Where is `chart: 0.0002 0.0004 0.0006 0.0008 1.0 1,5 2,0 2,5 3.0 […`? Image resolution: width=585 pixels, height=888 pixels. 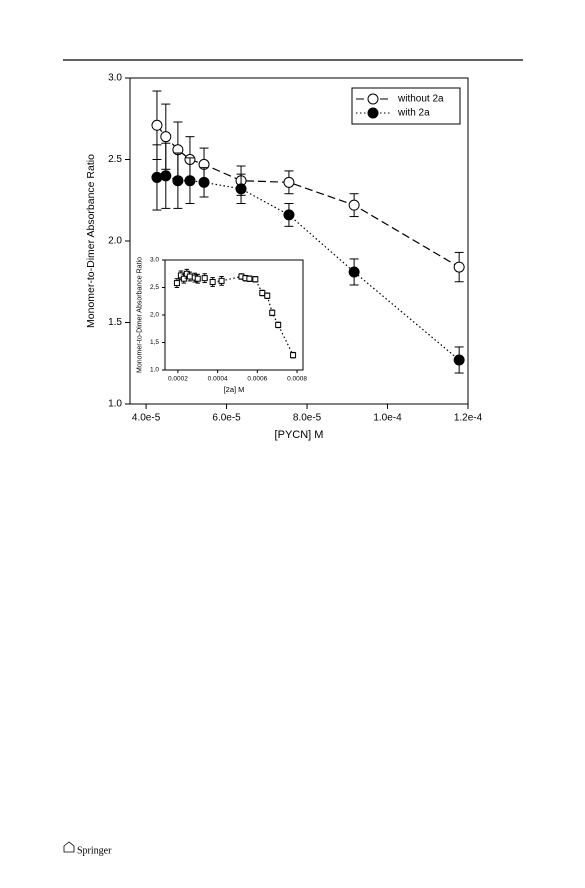
chart: 0.0002 0.0004 0.0006 0.0008 1.0 1,5 2,0 2,5 3.0 [… is located at coordinates (222, 325).